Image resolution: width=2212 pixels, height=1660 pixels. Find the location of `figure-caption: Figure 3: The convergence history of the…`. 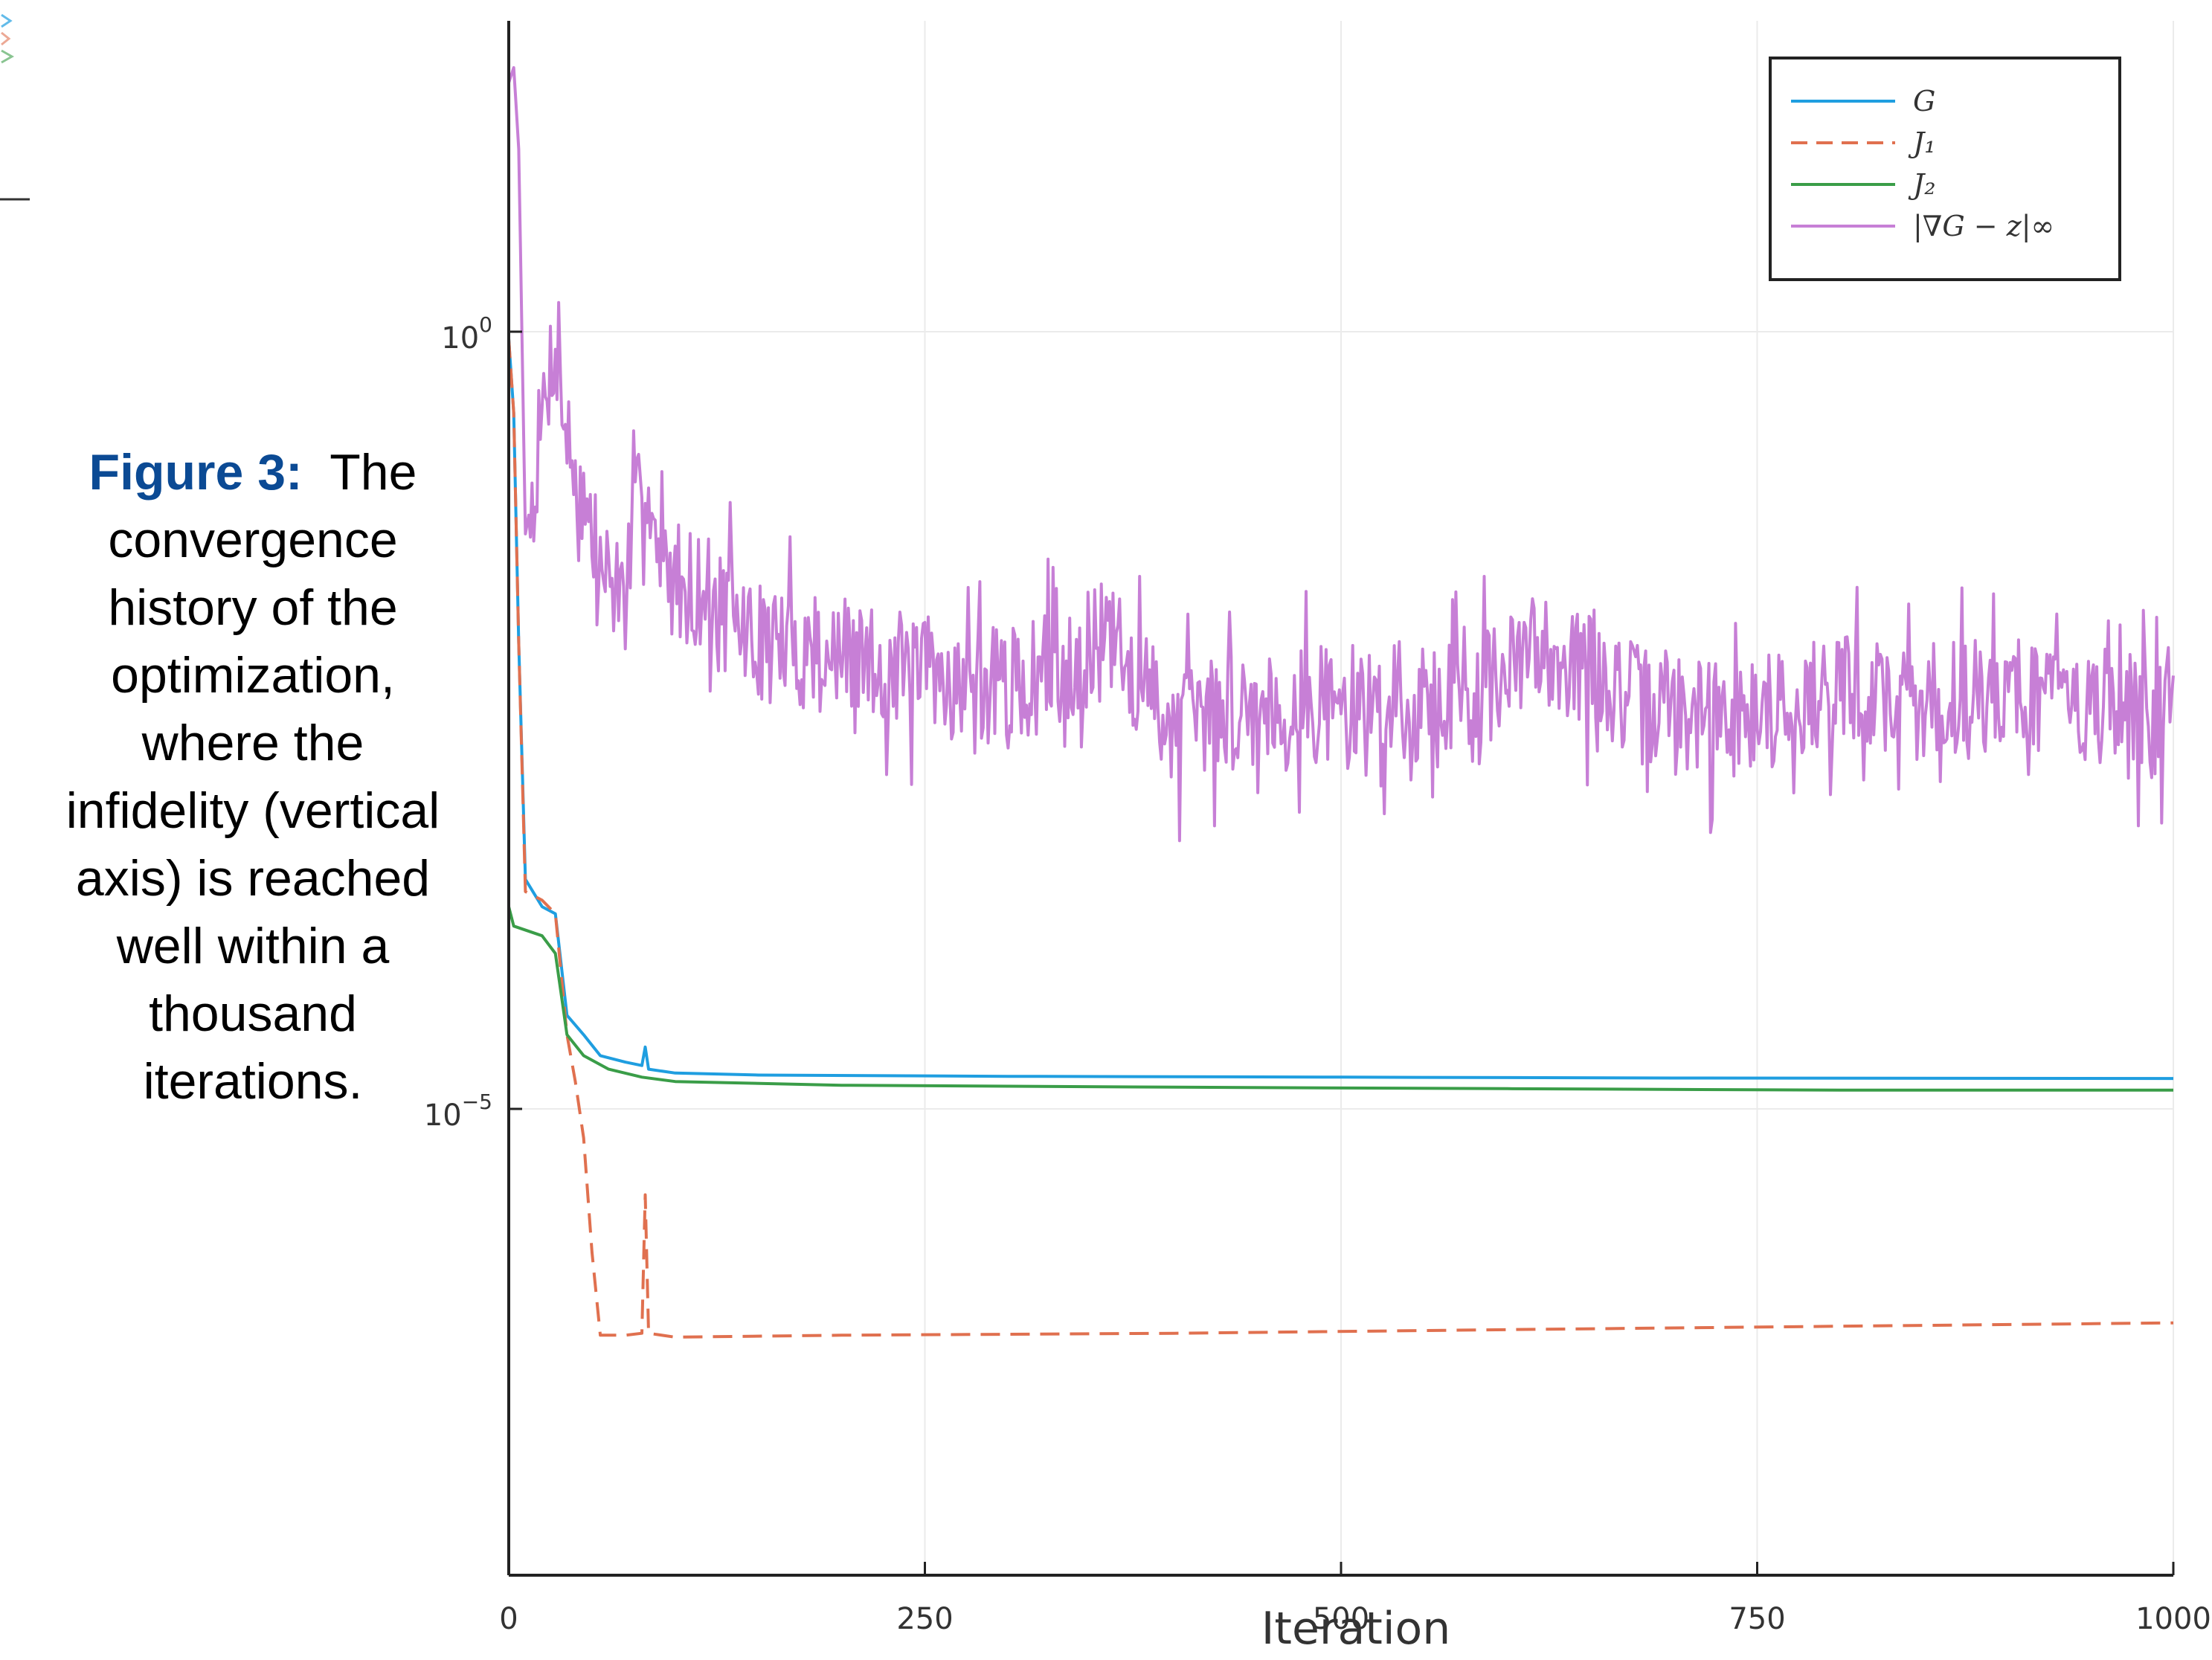

figure-caption: Figure 3: The convergence history of the… is located at coordinates (253, 777).